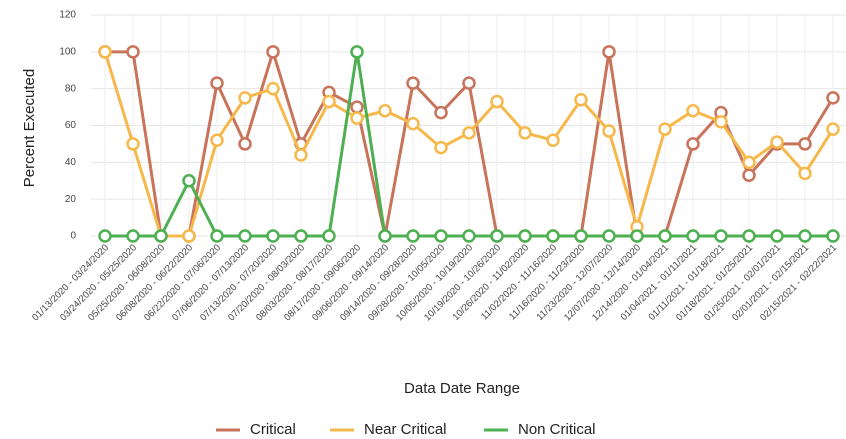  What do you see at coordinates (71, 162) in the screenshot?
I see `y-tick-label: 40` at bounding box center [71, 162].